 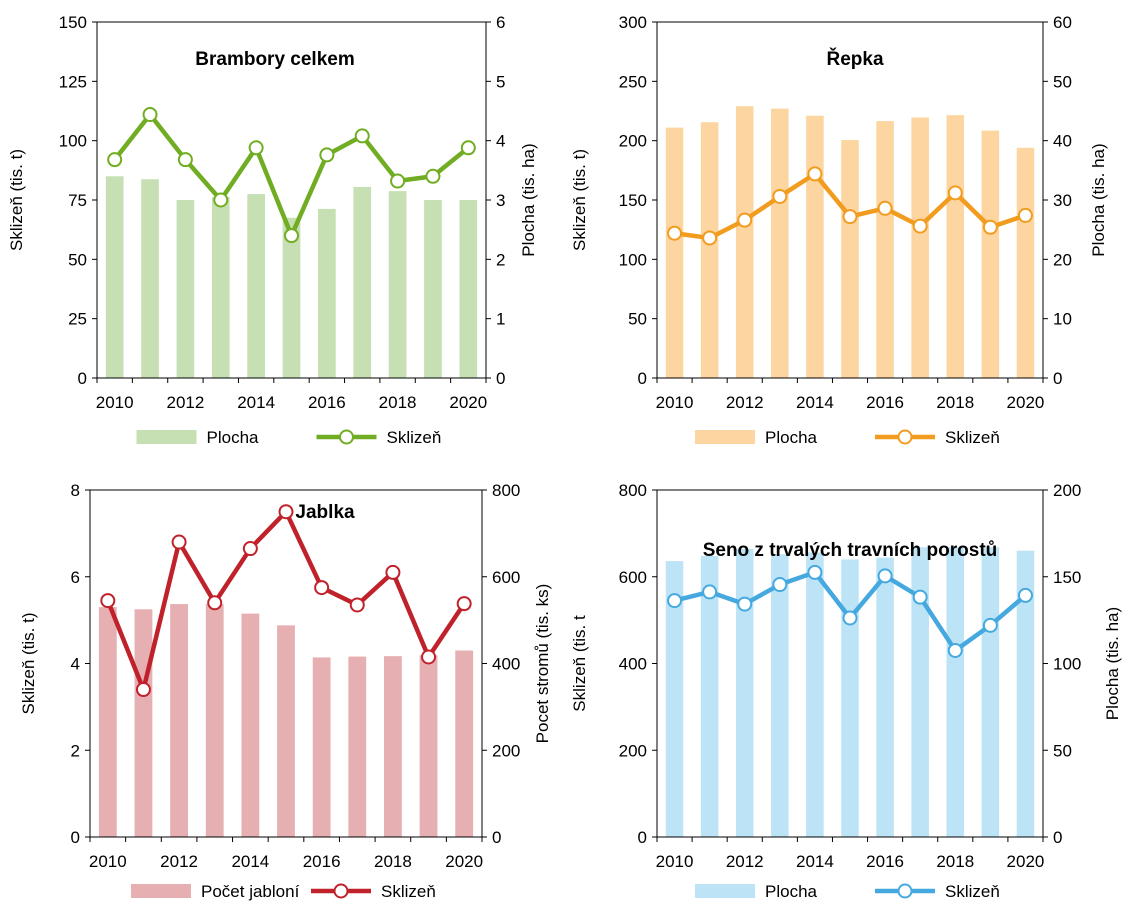 I want to click on y2-tick-label: 0, so click(x=1057, y=837).